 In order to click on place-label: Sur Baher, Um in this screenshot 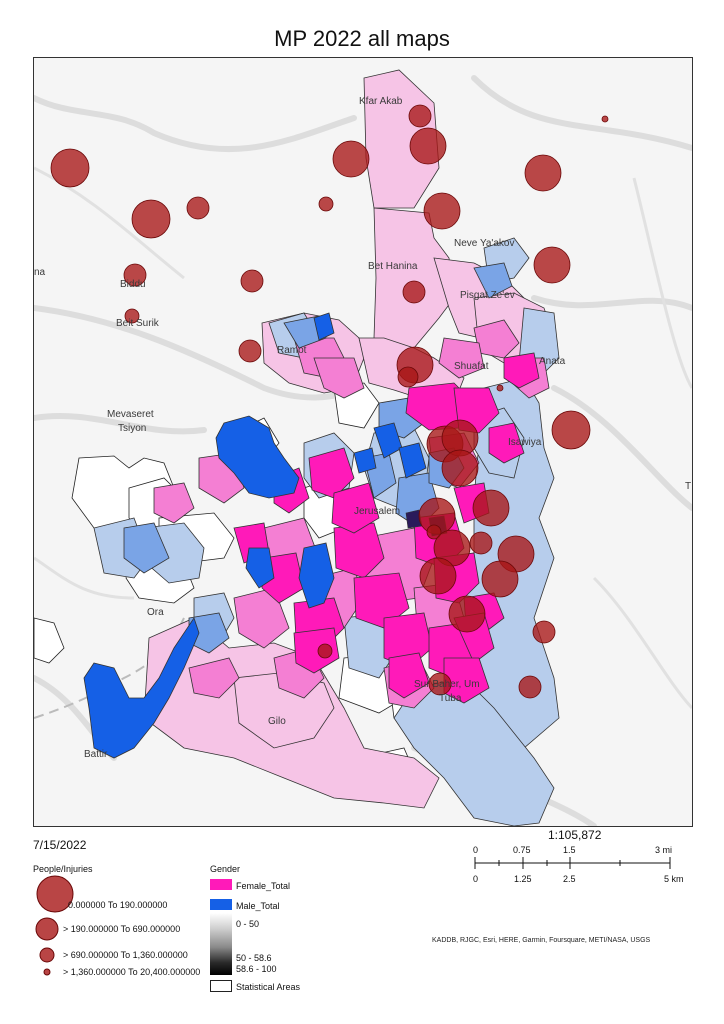, I will do `click(447, 684)`.